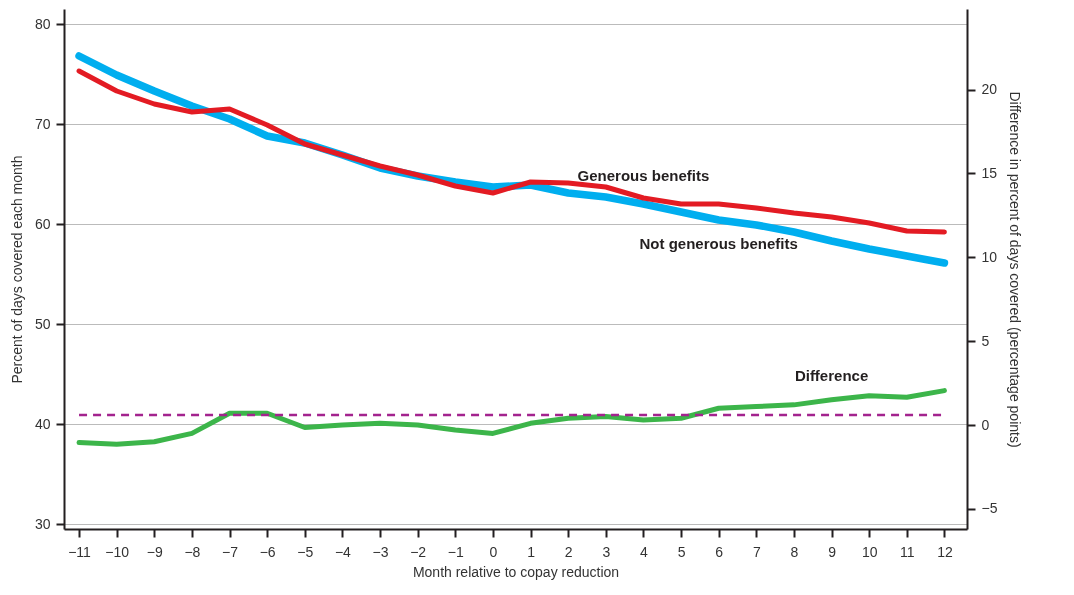 This screenshot has width=1074, height=595. What do you see at coordinates (42, 23) in the screenshot?
I see `y-tick-label: 80` at bounding box center [42, 23].